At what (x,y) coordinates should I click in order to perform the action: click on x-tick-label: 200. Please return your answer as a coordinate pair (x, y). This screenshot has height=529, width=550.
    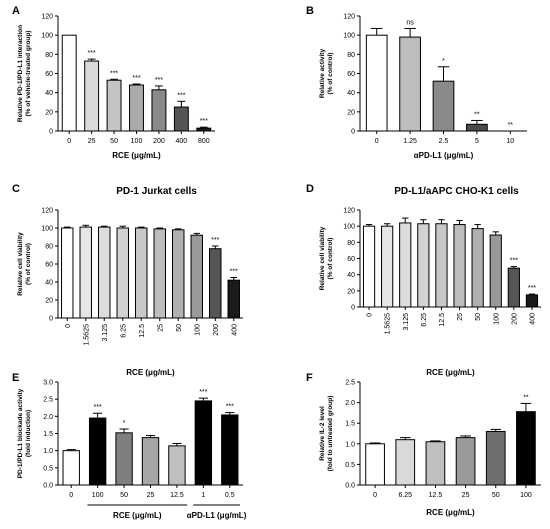
    Looking at the image, I should click on (514, 319).